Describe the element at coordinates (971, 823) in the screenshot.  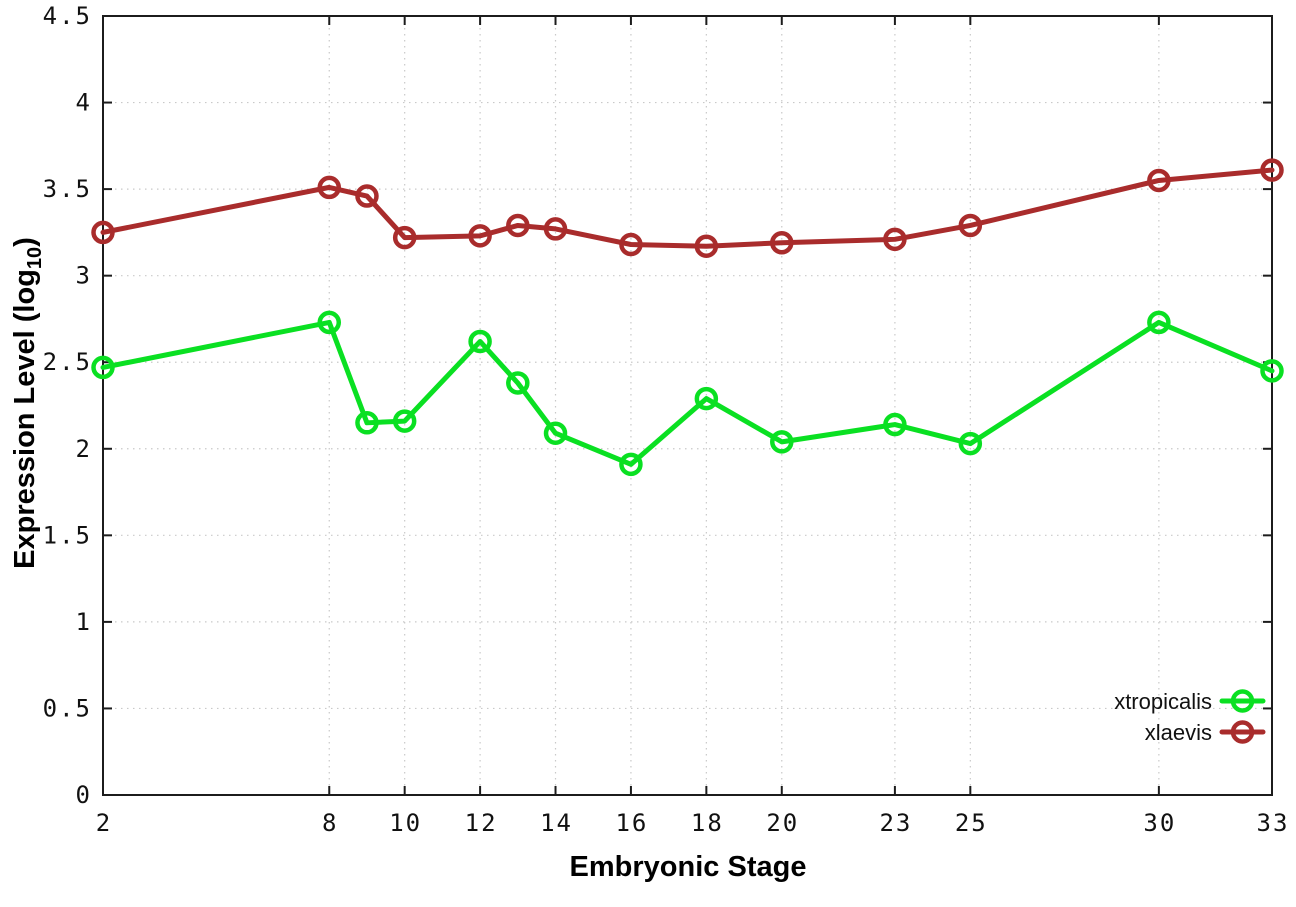
I see `x-tick-label: 25` at that location.